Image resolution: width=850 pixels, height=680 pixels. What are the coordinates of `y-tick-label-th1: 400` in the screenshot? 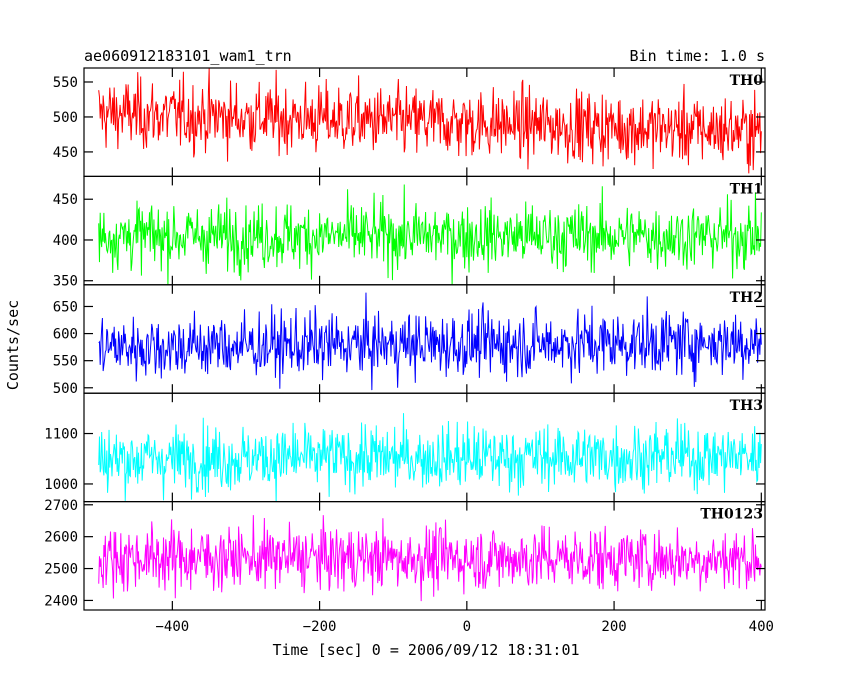 It's located at (65, 241).